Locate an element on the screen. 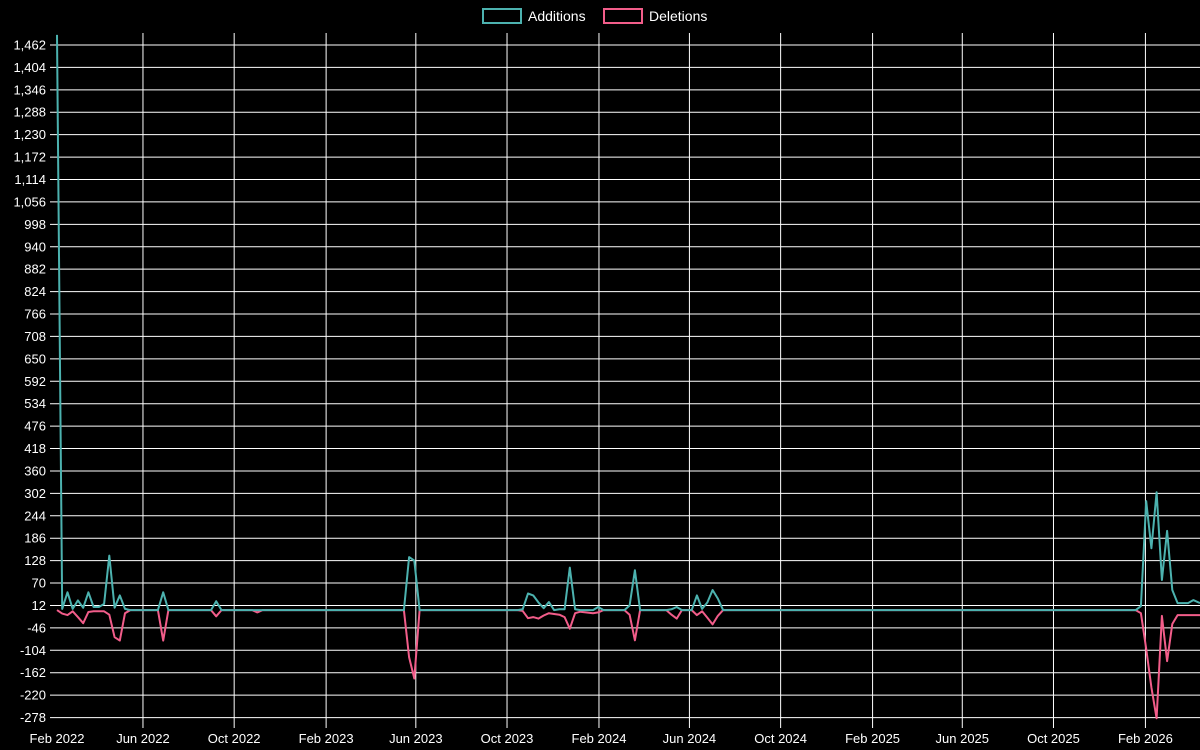 The width and height of the screenshot is (1200, 750). legend-item-deletions: Deletions is located at coordinates (655, 16).